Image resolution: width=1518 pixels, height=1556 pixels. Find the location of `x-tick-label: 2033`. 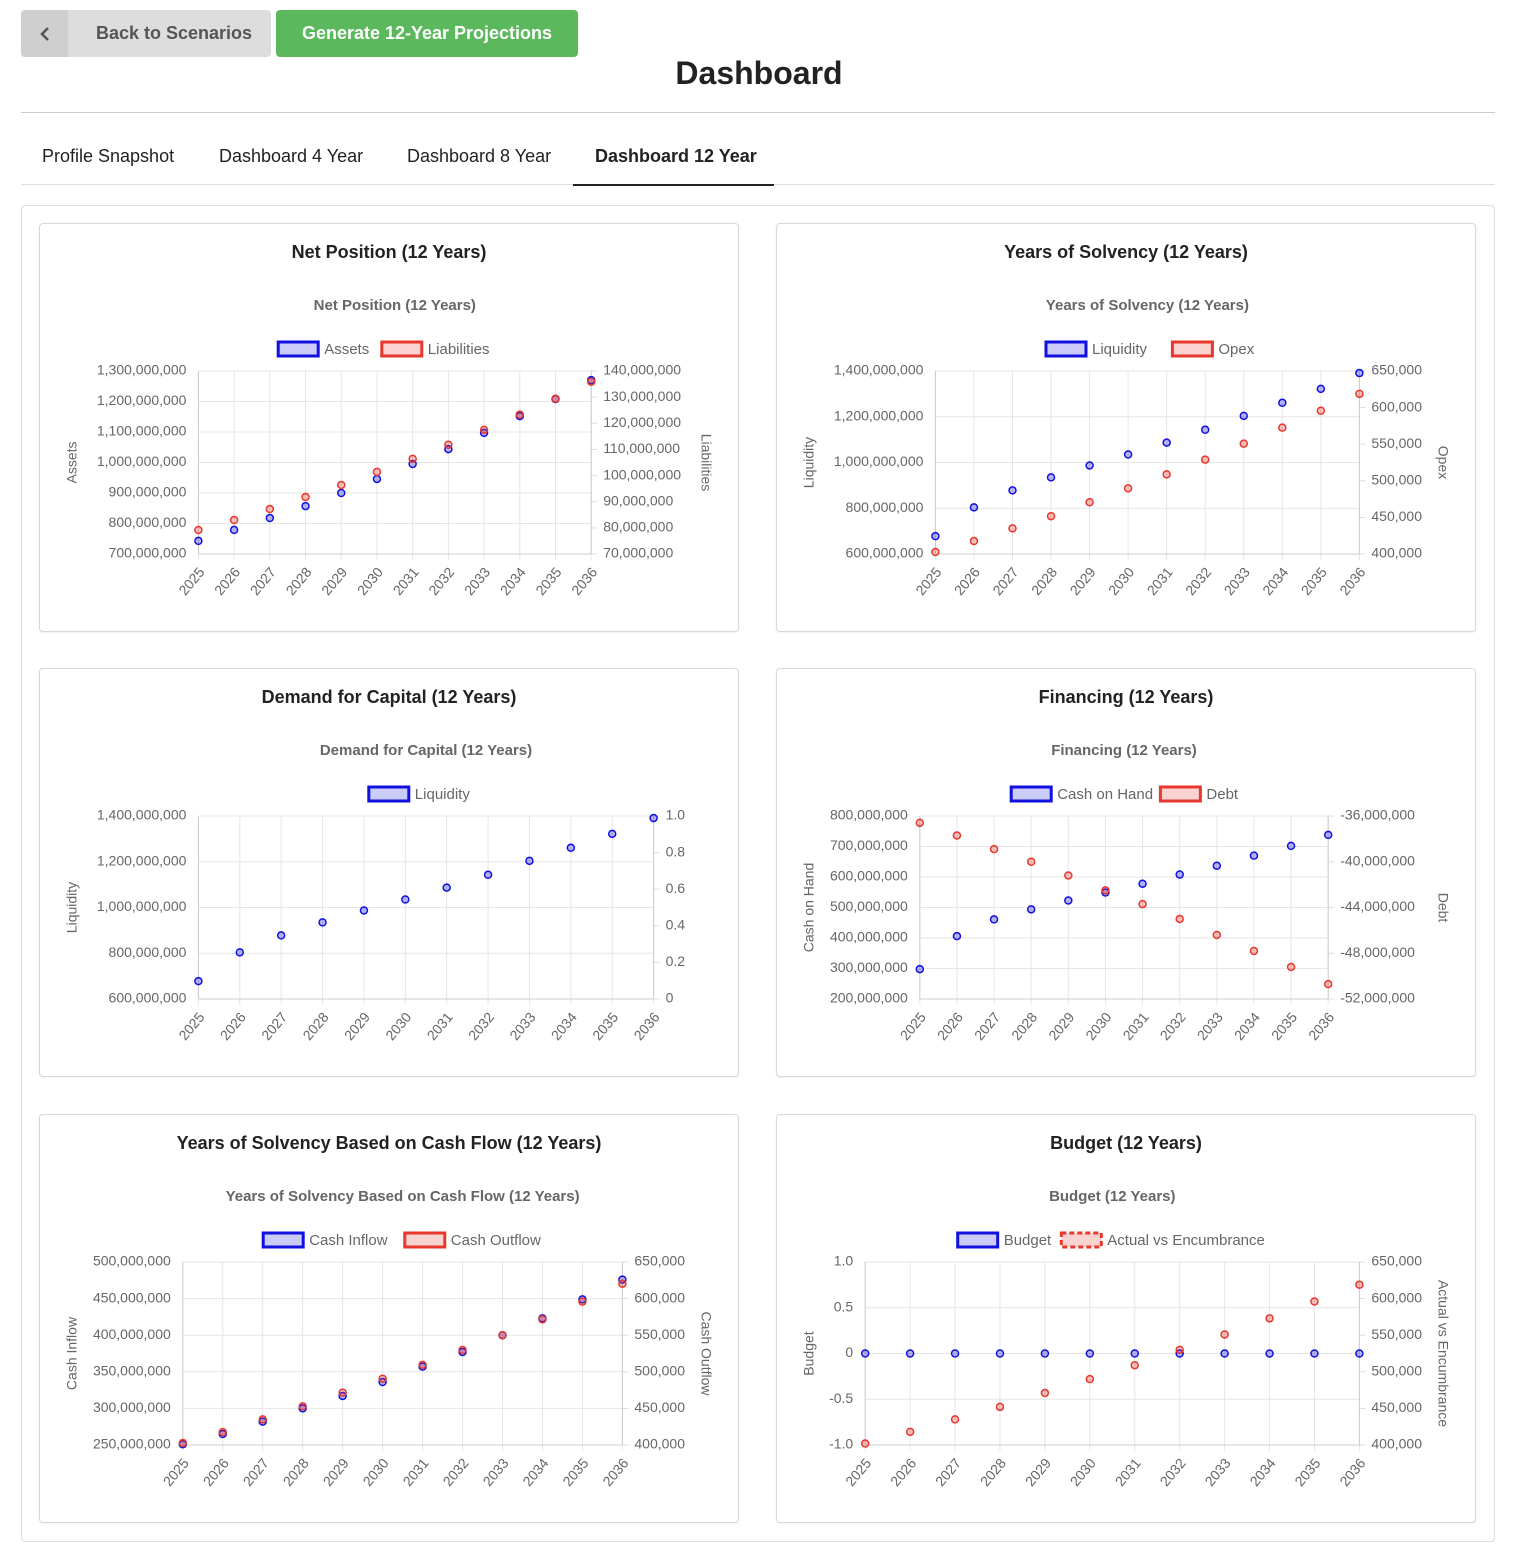

x-tick-label: 2033 is located at coordinates (522, 1026).